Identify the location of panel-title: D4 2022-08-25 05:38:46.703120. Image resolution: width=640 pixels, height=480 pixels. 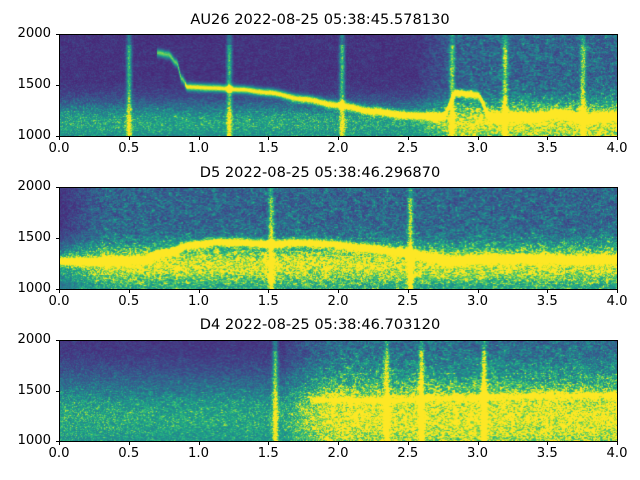
(320, 324).